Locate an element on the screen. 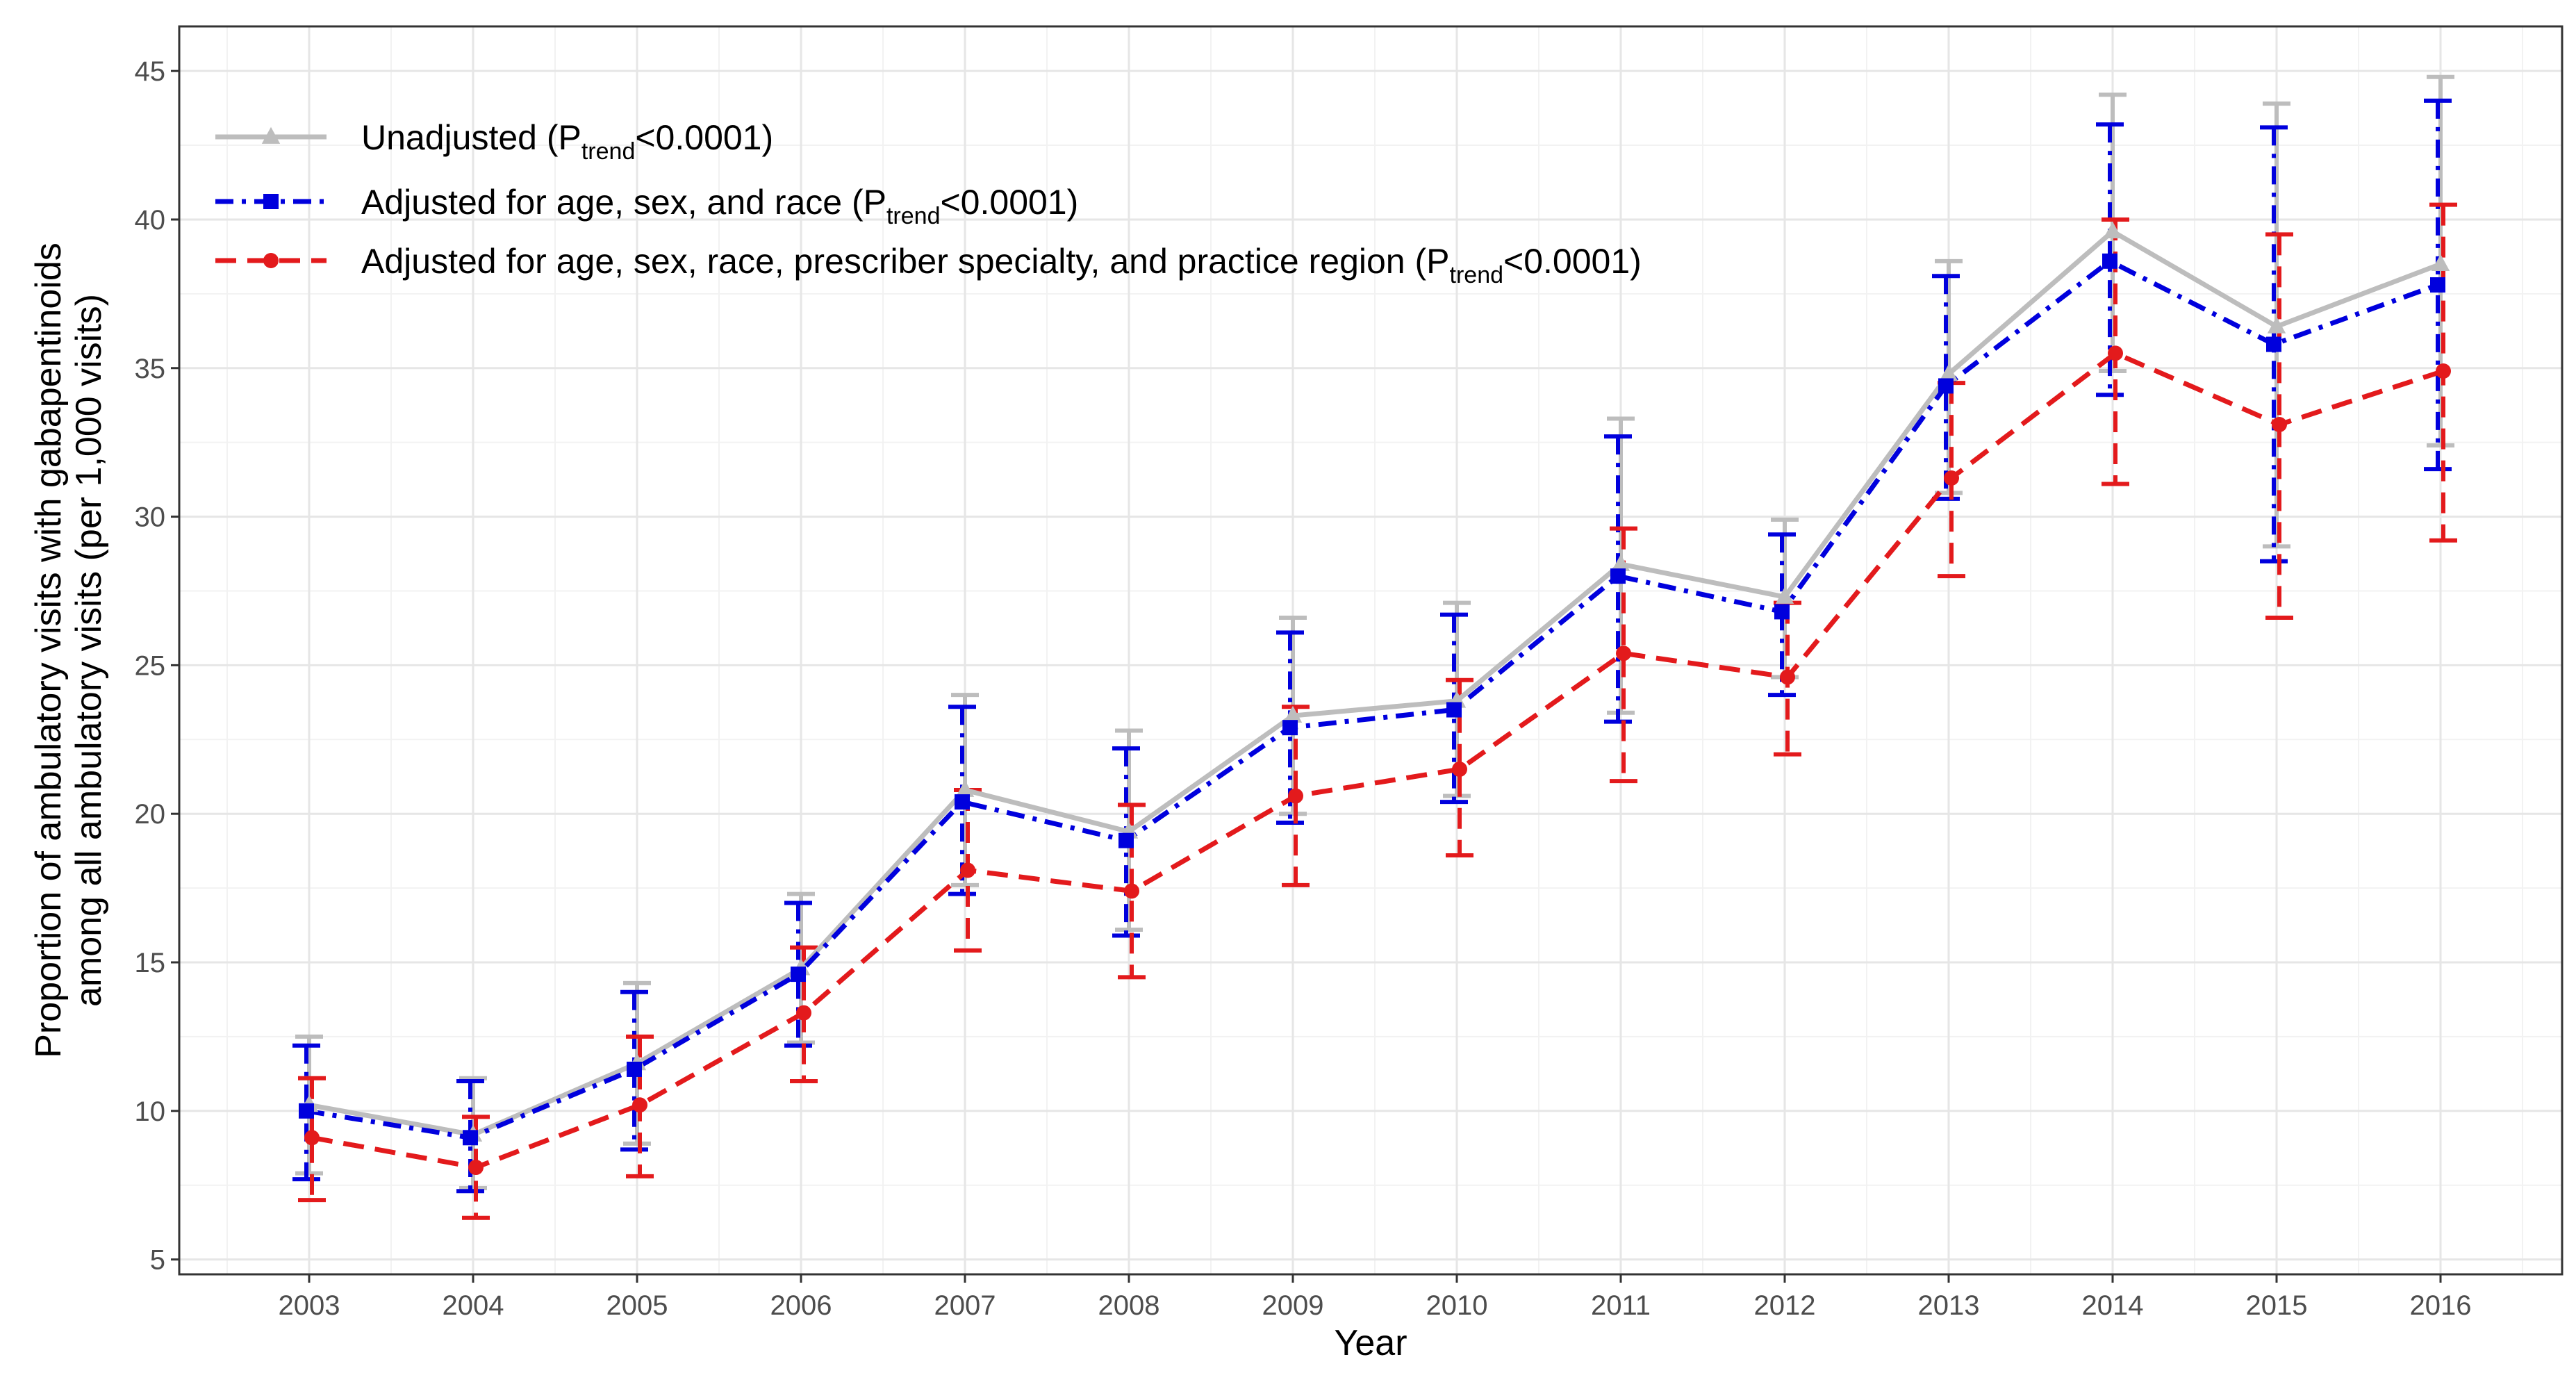 This screenshot has width=2576, height=1373. x-tick-label: 2010 is located at coordinates (1457, 1305).